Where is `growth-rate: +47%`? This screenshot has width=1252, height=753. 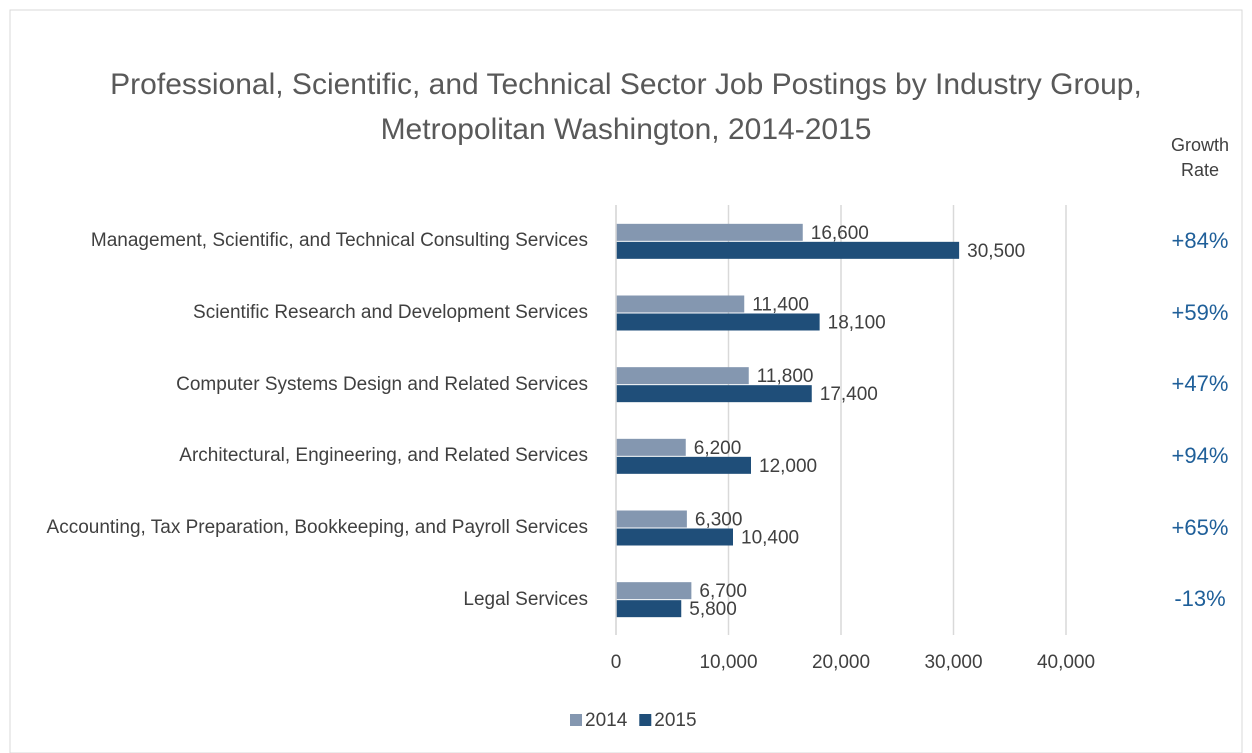
growth-rate: +47% is located at coordinates (1196, 384).